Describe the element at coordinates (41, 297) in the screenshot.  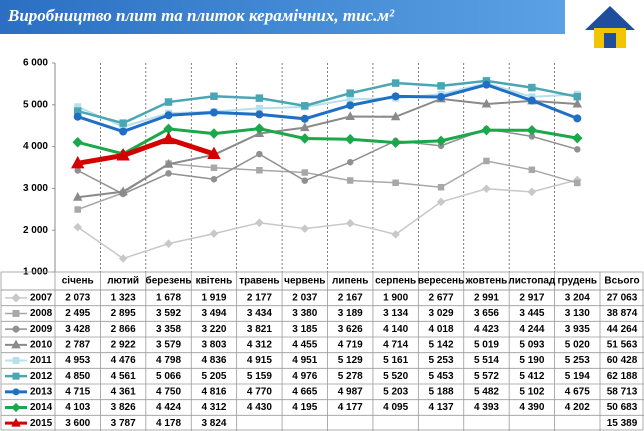
I see `legend-label: 2007` at that location.